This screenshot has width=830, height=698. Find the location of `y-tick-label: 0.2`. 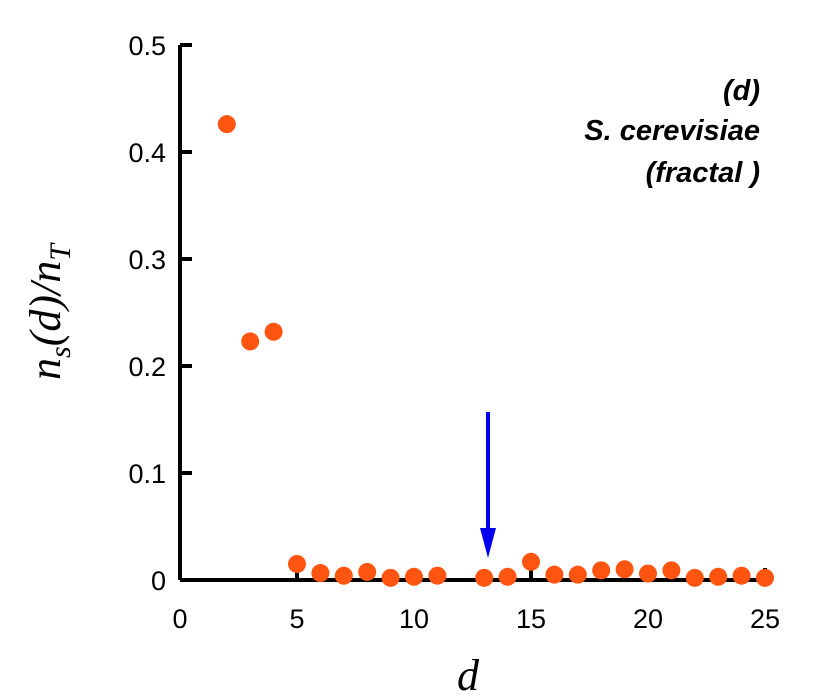

y-tick-label: 0.2 is located at coordinates (147, 367).